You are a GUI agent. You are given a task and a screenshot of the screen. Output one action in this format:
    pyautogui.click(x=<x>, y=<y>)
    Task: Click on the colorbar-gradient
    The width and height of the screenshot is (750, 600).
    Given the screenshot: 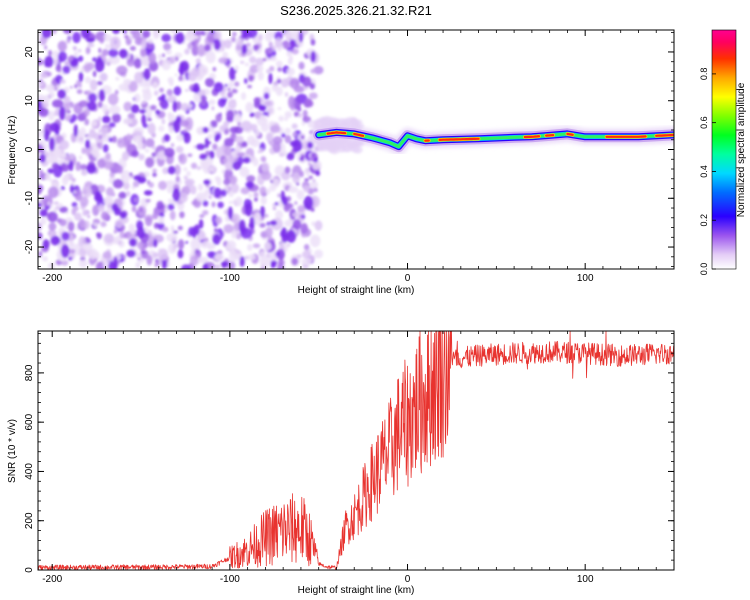 What is the action you would take?
    pyautogui.click(x=724, y=149)
    